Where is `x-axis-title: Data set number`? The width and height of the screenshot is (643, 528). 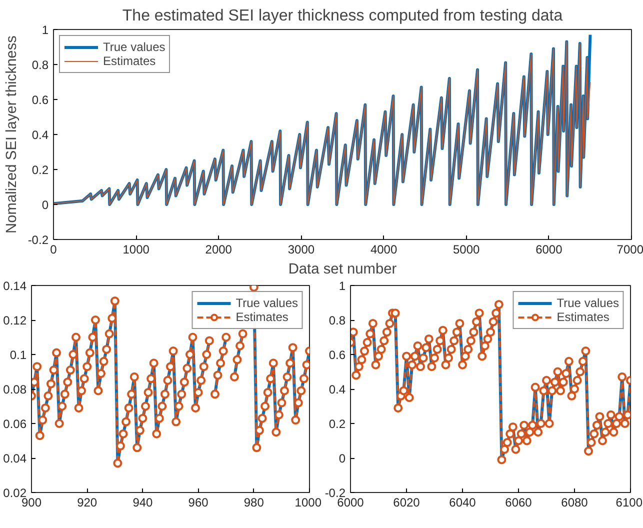
x-axis-title: Data set number is located at coordinates (342, 270).